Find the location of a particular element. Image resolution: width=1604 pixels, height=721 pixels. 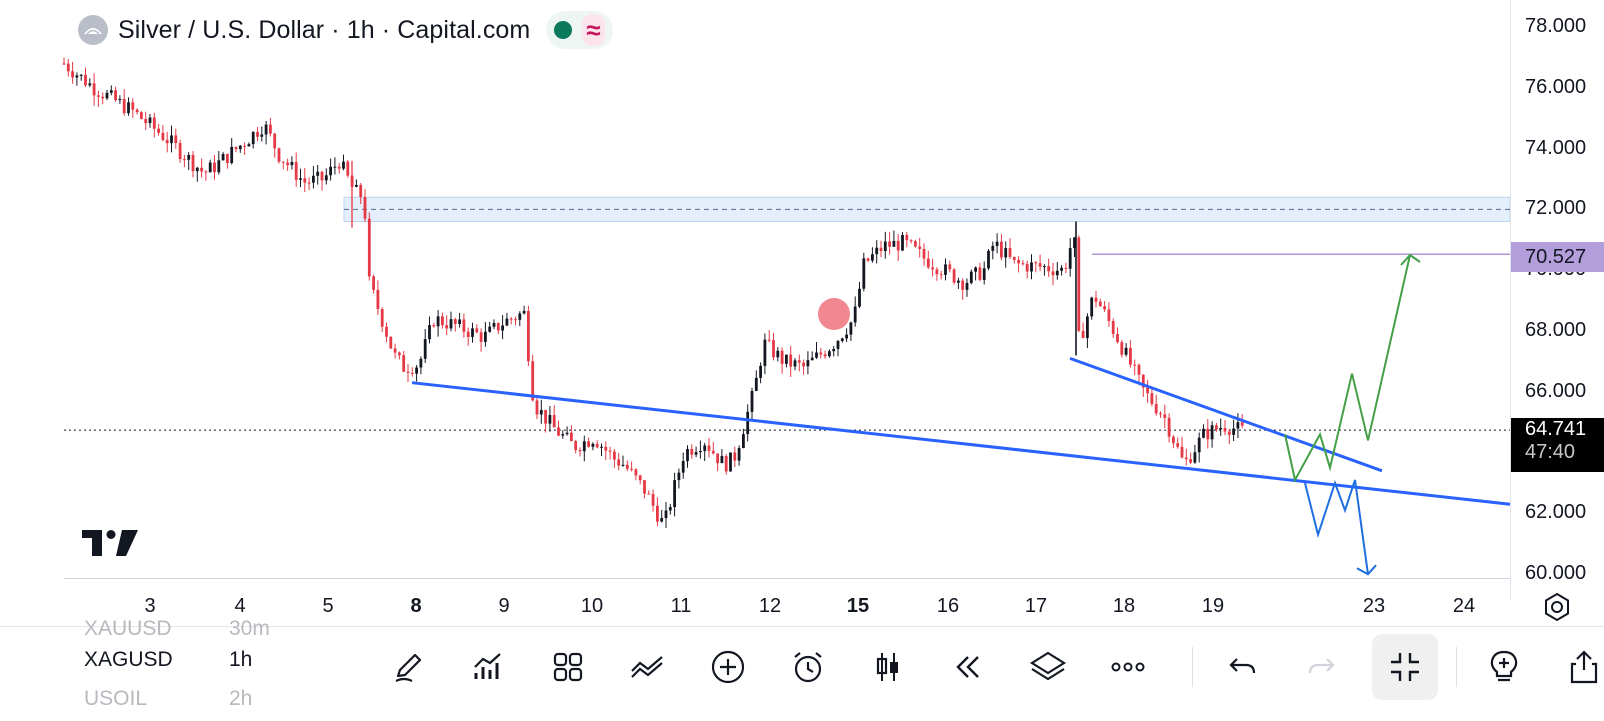

alert-button is located at coordinates (808, 667).